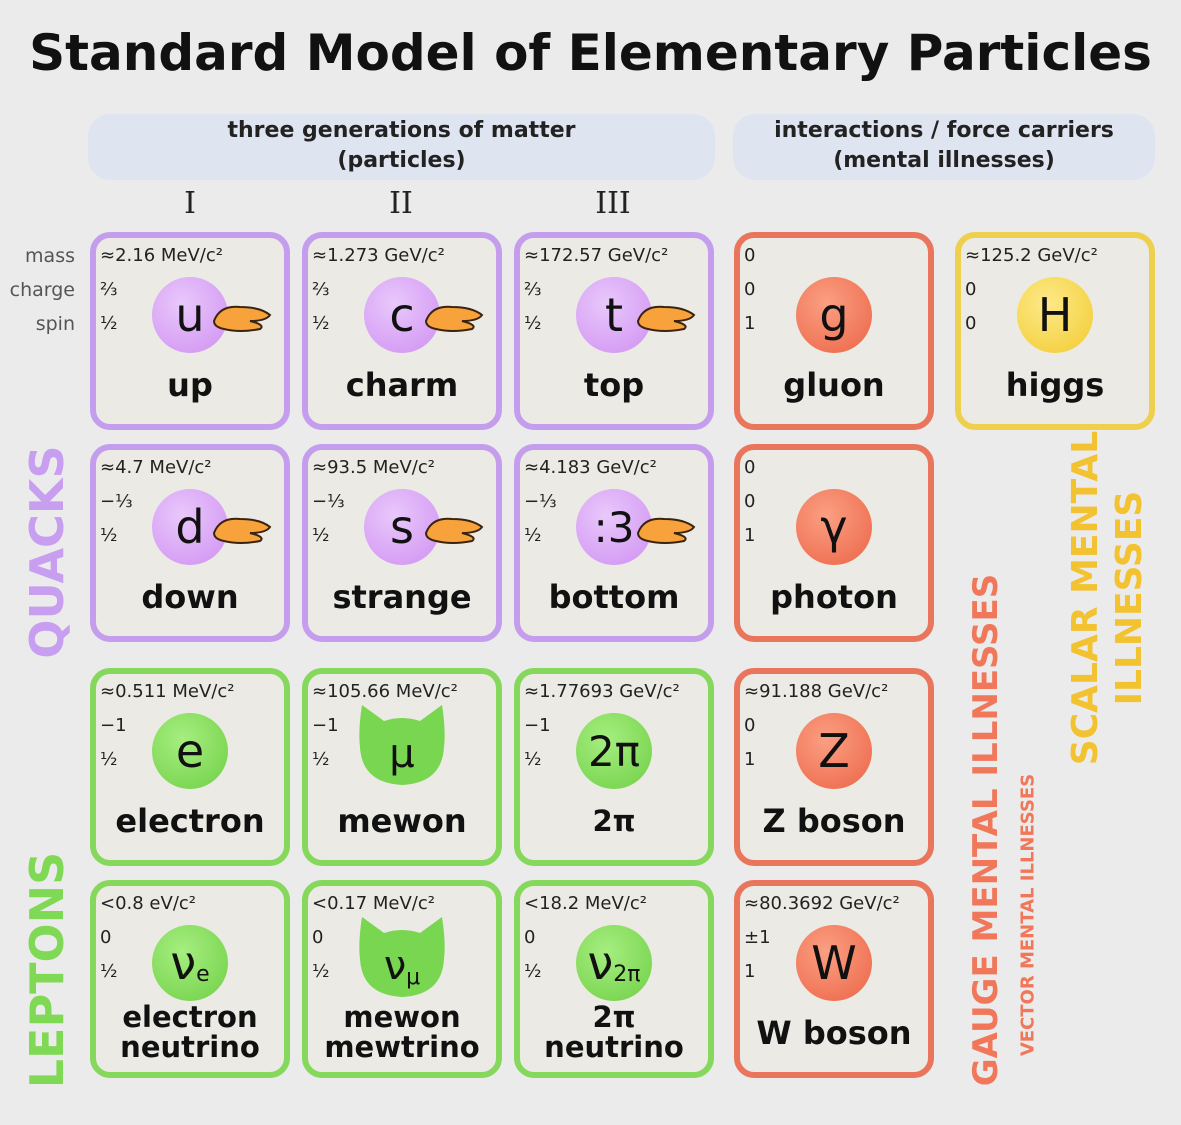  What do you see at coordinates (190, 1047) in the screenshot?
I see `particle-name: neutrino` at bounding box center [190, 1047].